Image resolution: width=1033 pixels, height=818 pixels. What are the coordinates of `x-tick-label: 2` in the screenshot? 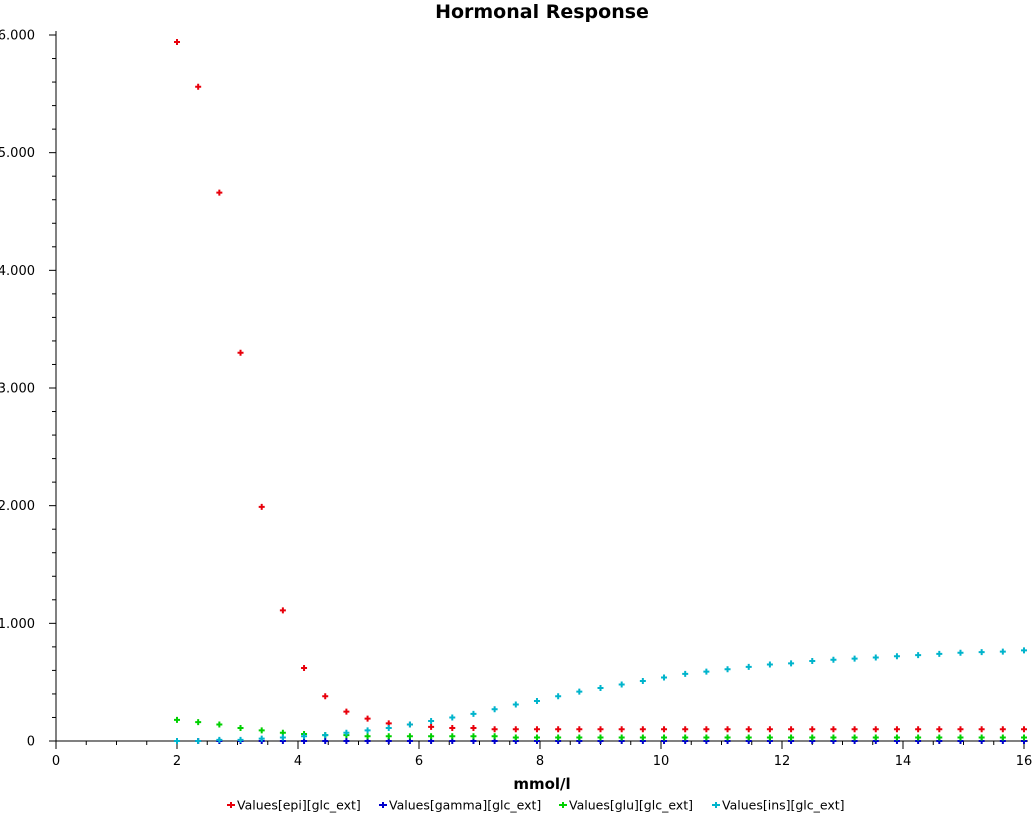 It's located at (177, 761).